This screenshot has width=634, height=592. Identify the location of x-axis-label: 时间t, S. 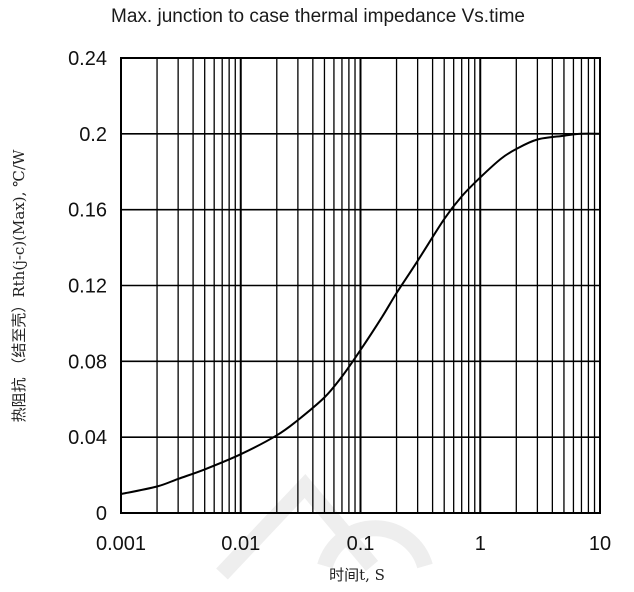
(357, 575).